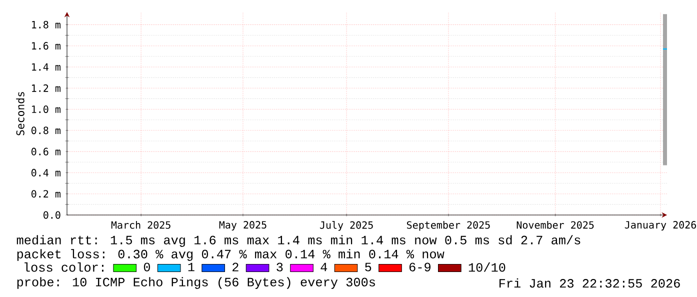 The width and height of the screenshot is (697, 297). Describe the element at coordinates (191, 267) in the screenshot. I see `legend-label: 1` at that location.